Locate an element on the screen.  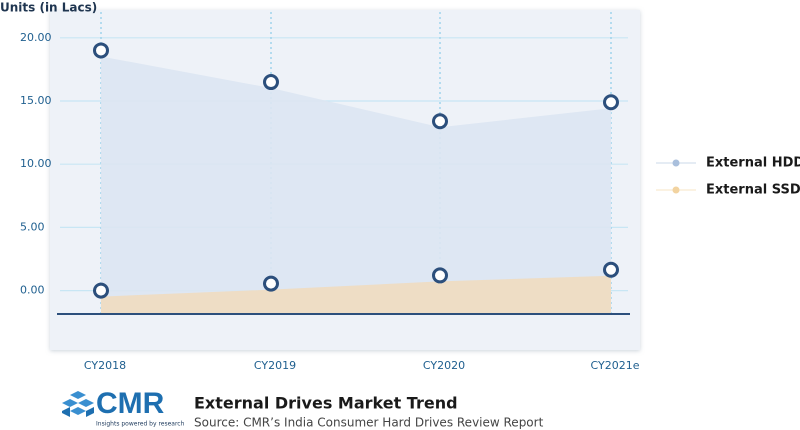
logo-text: CMR is located at coordinates (130, 403).